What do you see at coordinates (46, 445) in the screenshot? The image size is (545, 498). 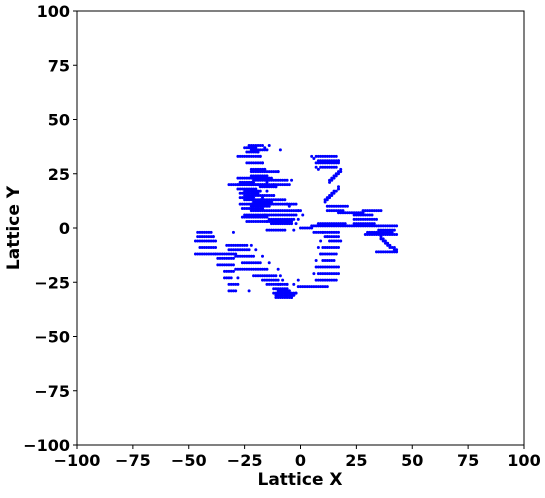 I see `y-tick-label: −100` at bounding box center [46, 445].